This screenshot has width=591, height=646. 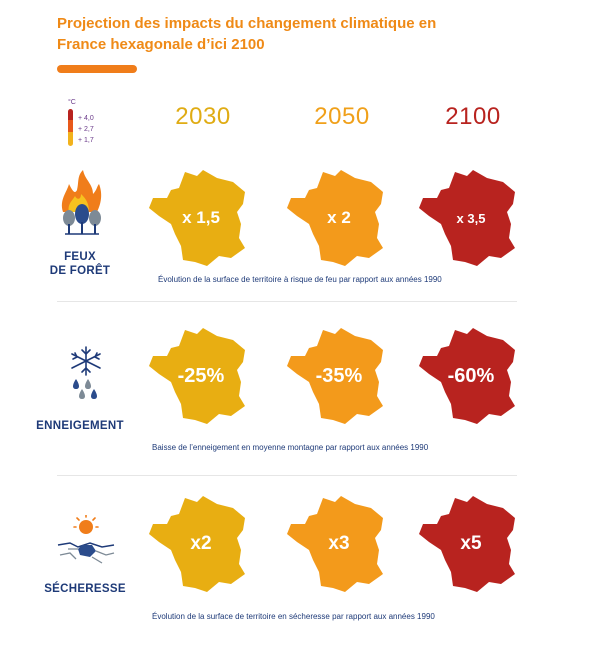 I want to click on map-2100-enneigement: -60%, so click(x=471, y=376).